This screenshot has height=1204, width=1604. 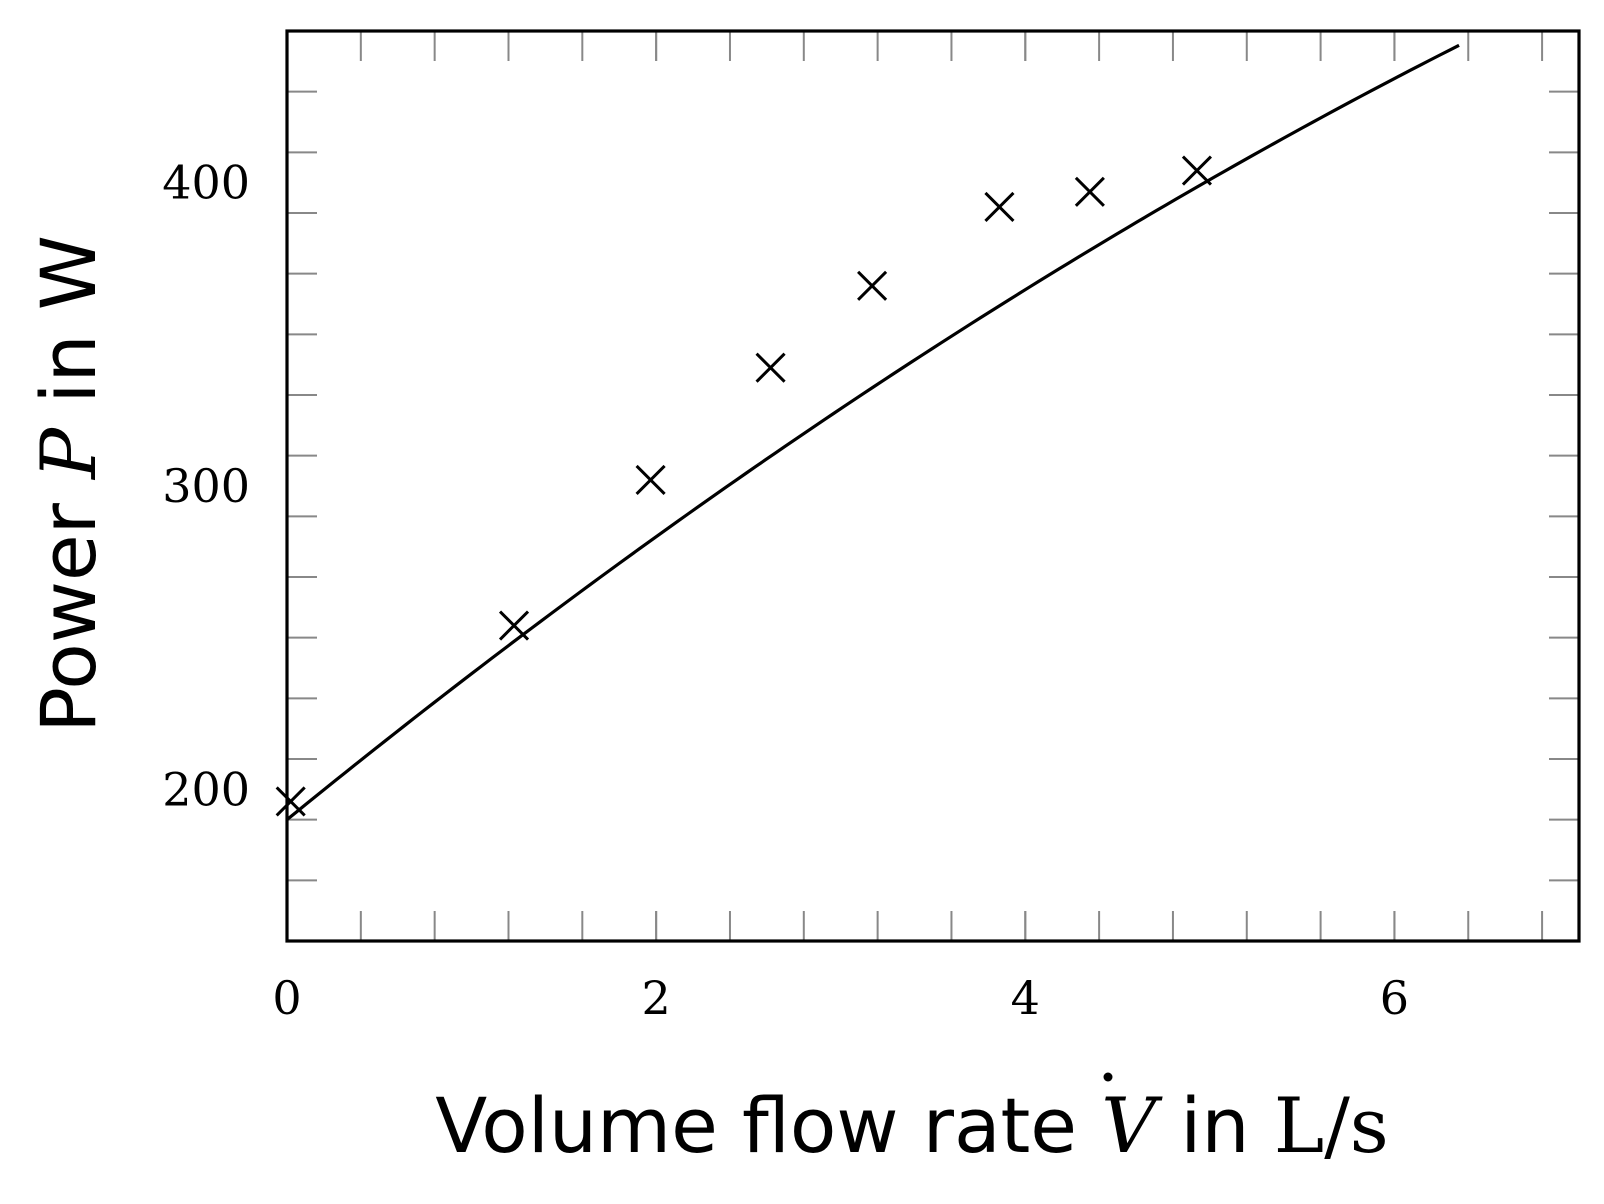 What do you see at coordinates (768, 1125) in the screenshot?
I see `x-axis-title-prefix: Volume flow rate` at bounding box center [768, 1125].